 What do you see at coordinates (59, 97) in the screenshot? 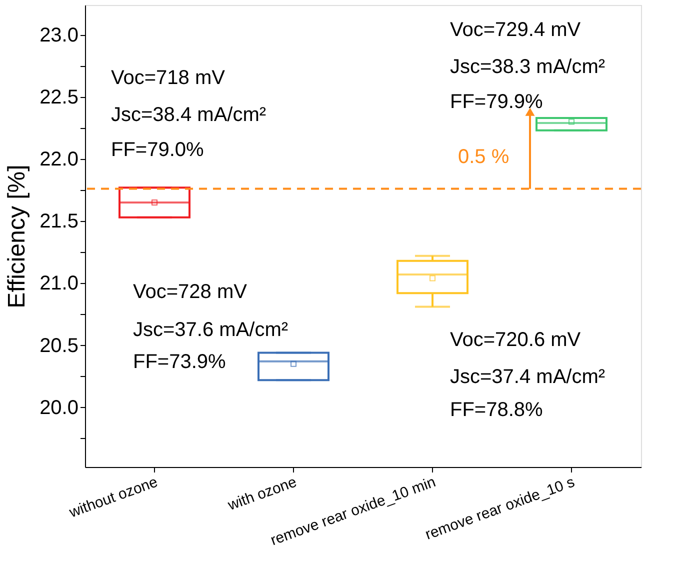
I see `y-tick-label: 22.5` at bounding box center [59, 97].